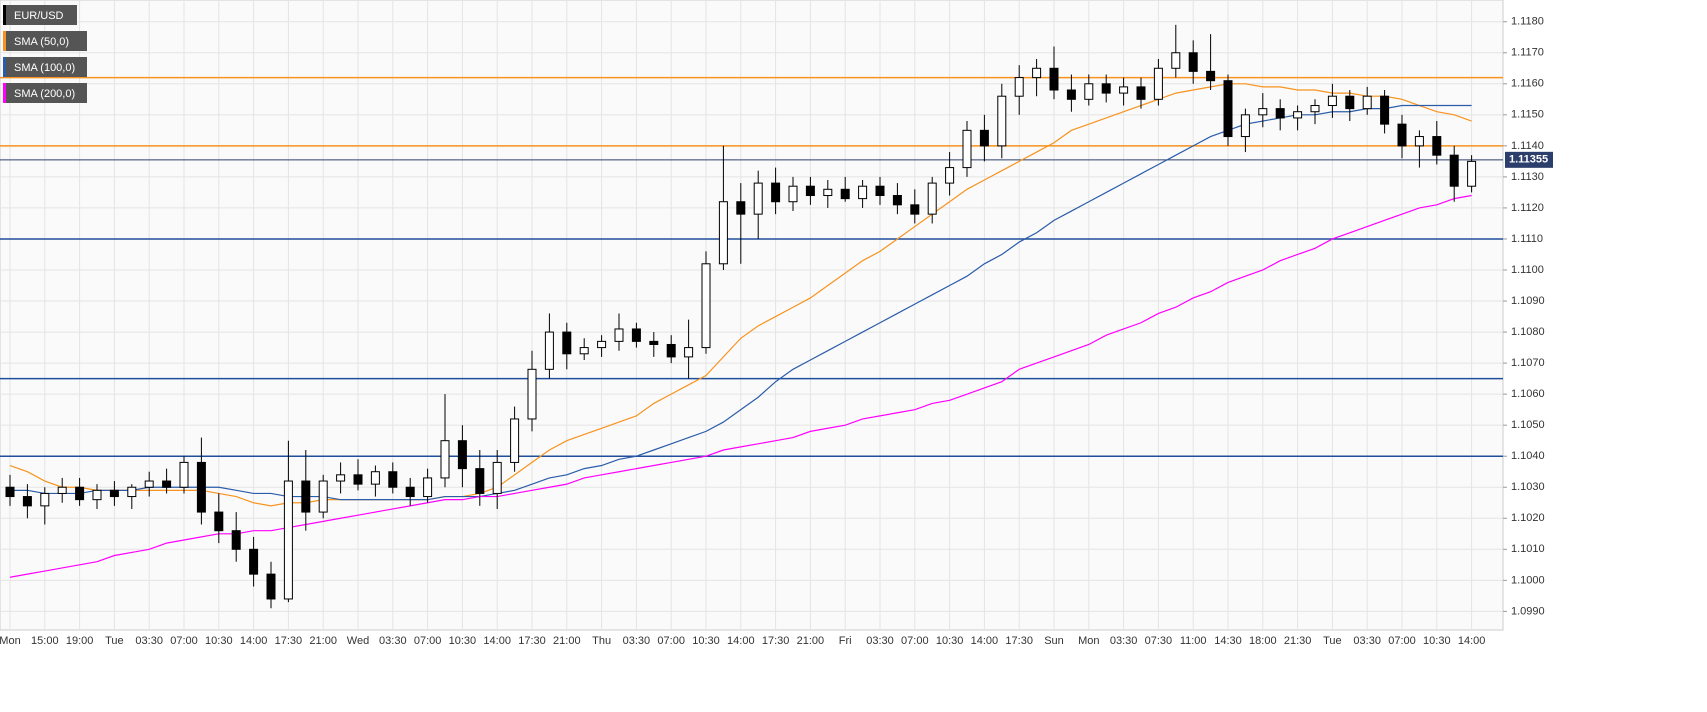 This screenshot has width=1707, height=712. Describe the element at coordinates (1527, 53) in the screenshot. I see `y-tick-label: 1.1170` at that location.